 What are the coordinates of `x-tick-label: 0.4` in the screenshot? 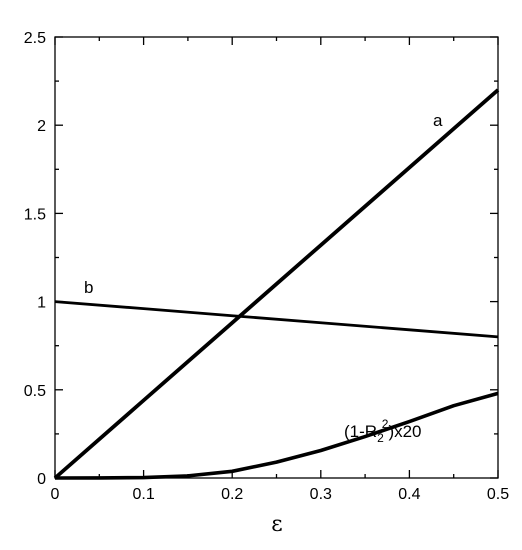 It's located at (409, 494).